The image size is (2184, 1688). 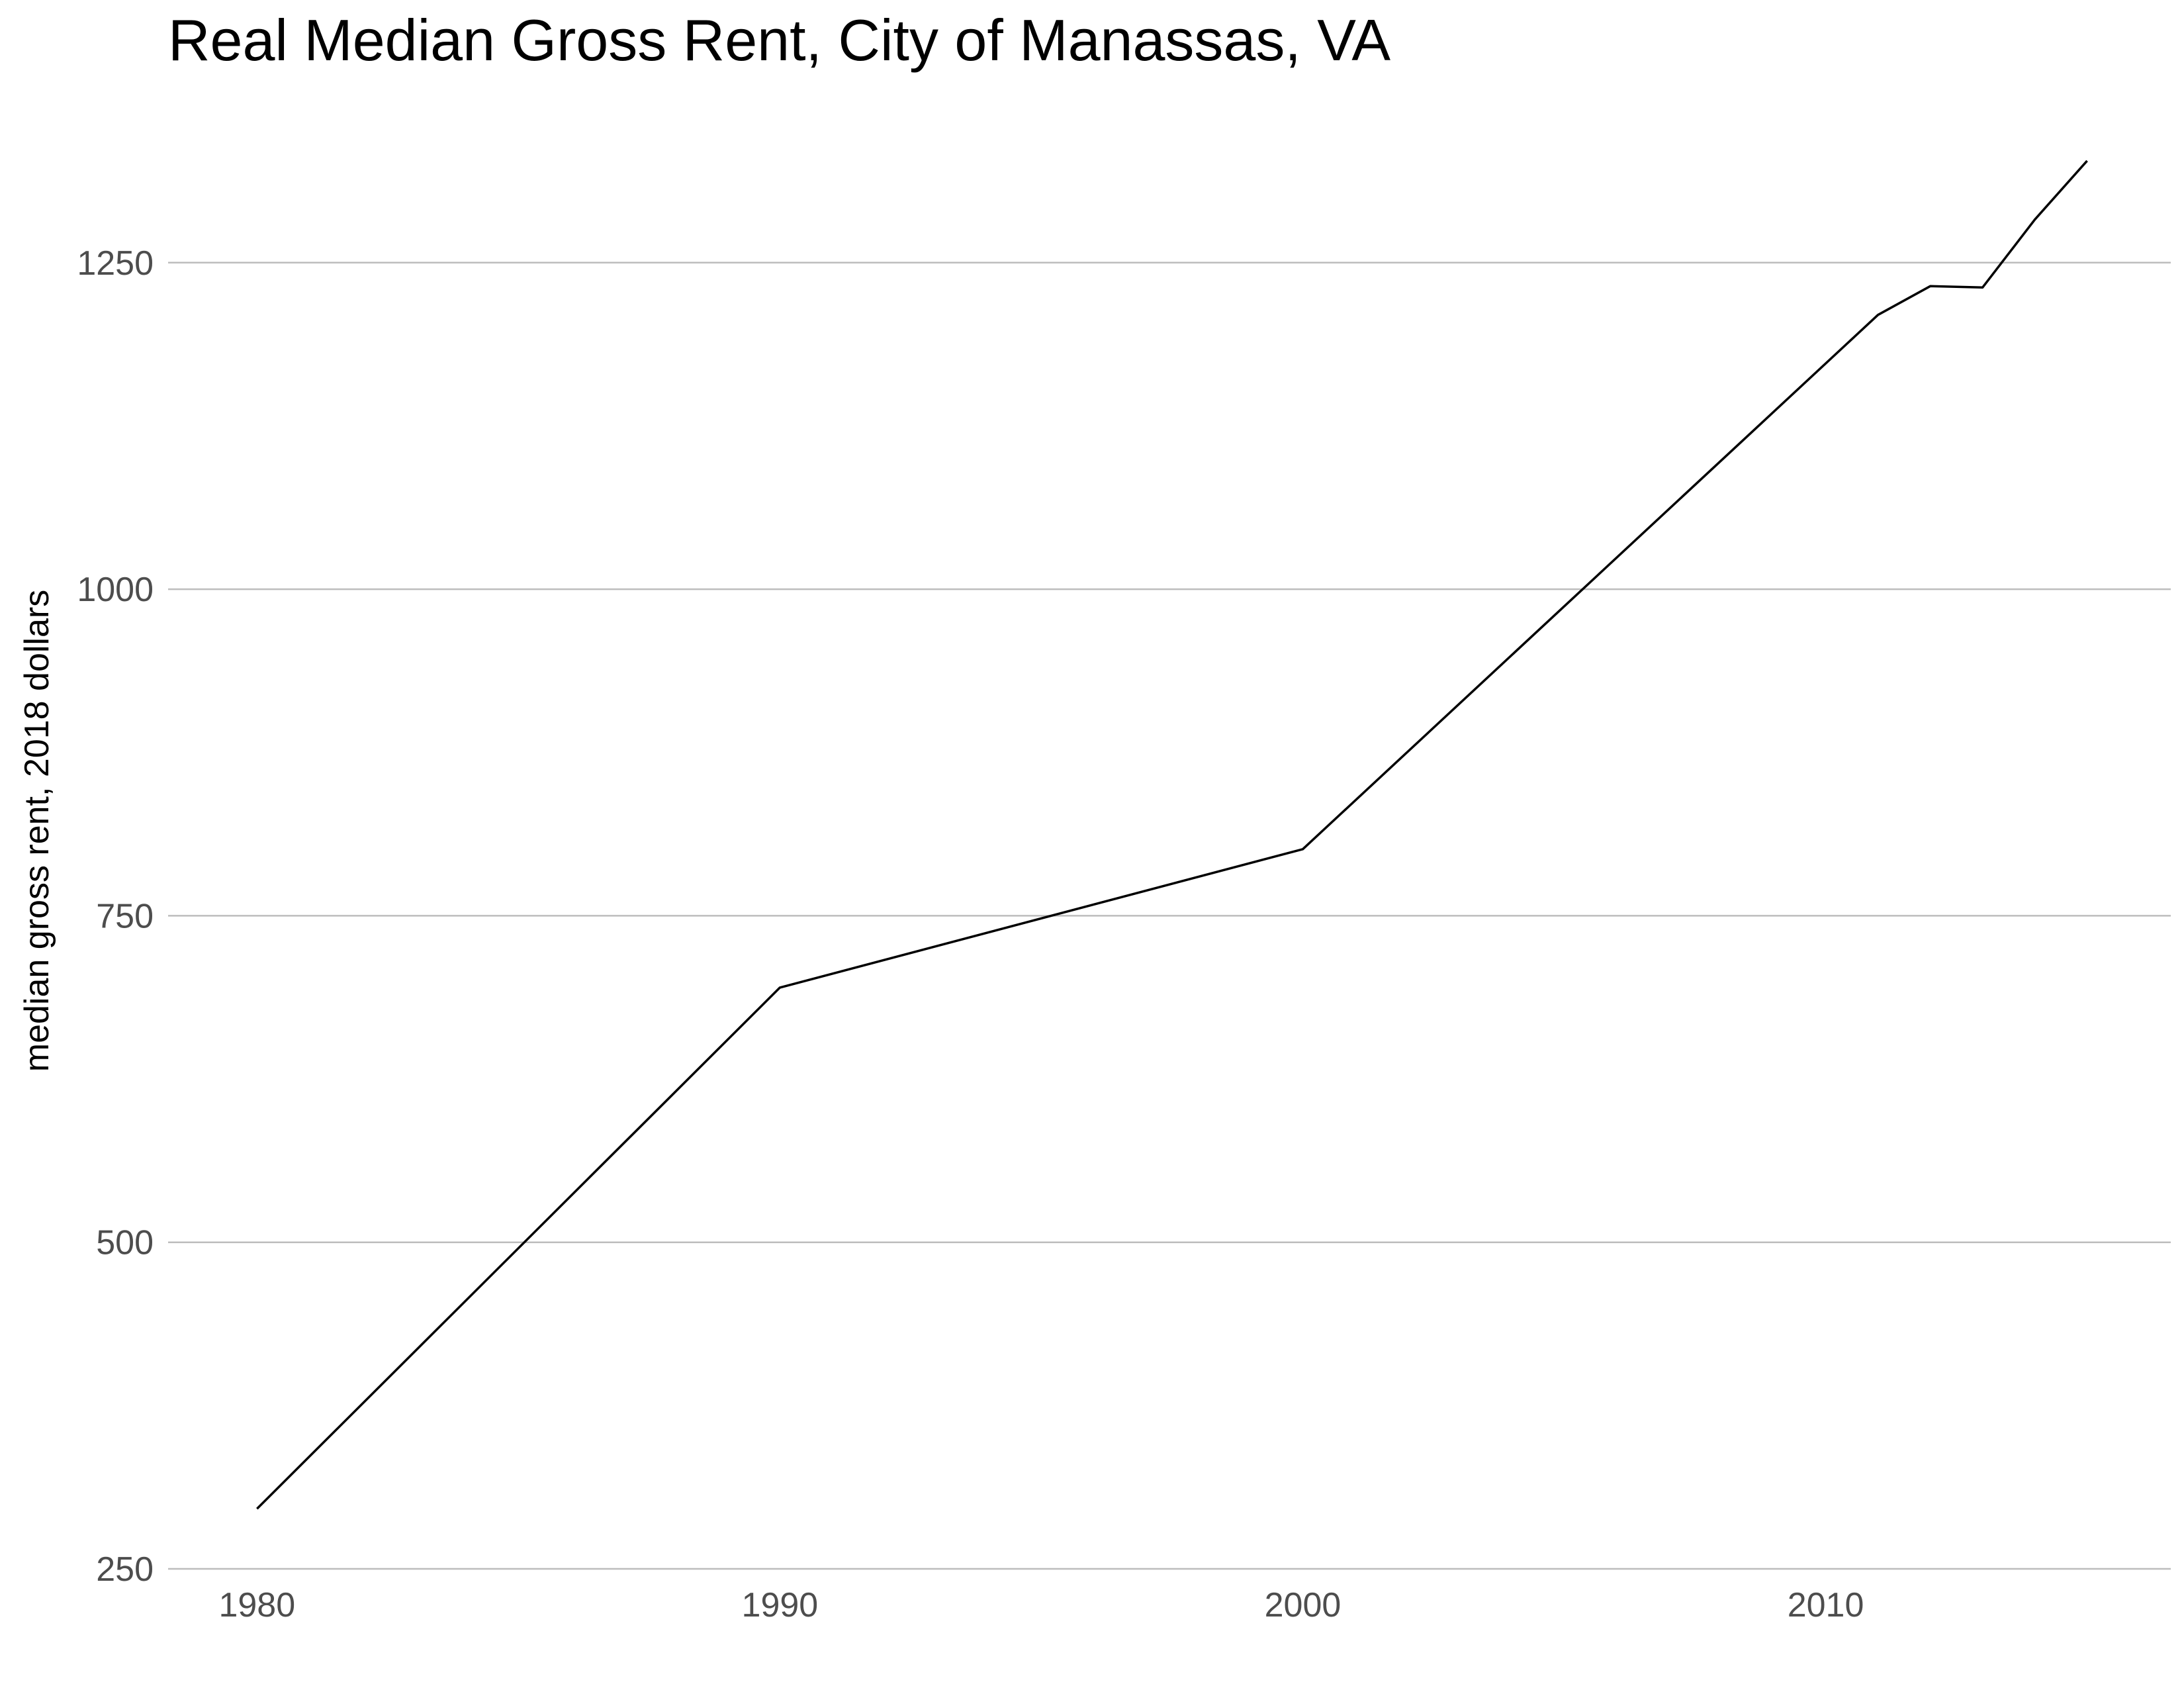 What do you see at coordinates (1826, 1605) in the screenshot?
I see `x-tick-label: 2010` at bounding box center [1826, 1605].